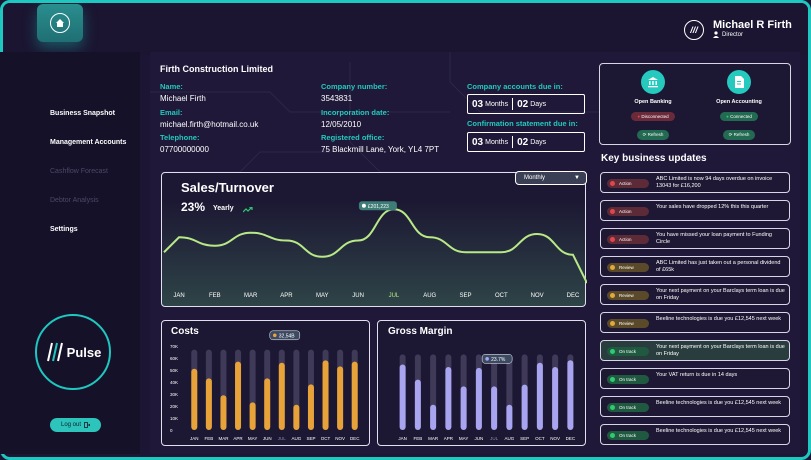 The height and width of the screenshot is (460, 811). Describe the element at coordinates (466, 296) in the screenshot. I see `x-tick-label: SEP` at that location.